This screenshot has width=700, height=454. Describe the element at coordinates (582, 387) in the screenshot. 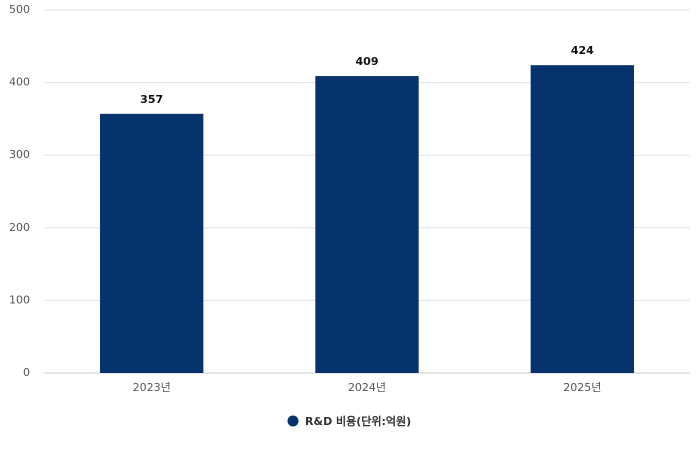

I see `x-tick-label: 2025년` at that location.